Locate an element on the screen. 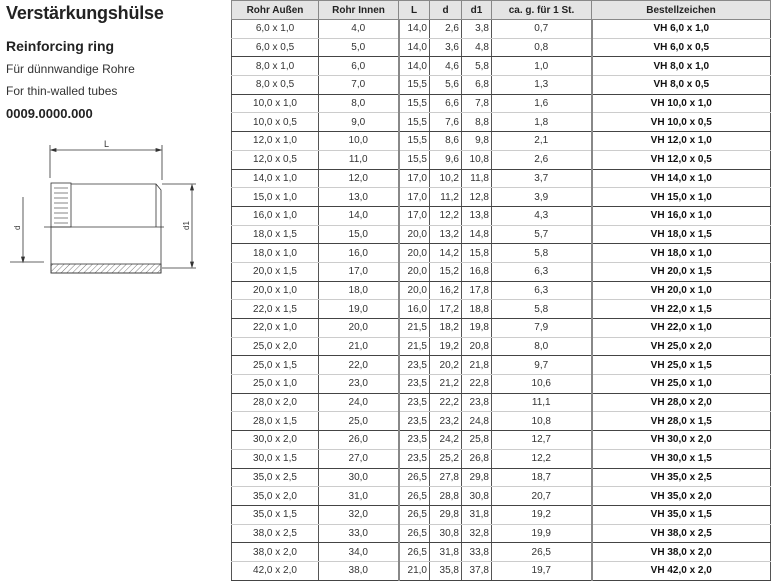  table-cell: 26,0 is located at coordinates (358, 440).